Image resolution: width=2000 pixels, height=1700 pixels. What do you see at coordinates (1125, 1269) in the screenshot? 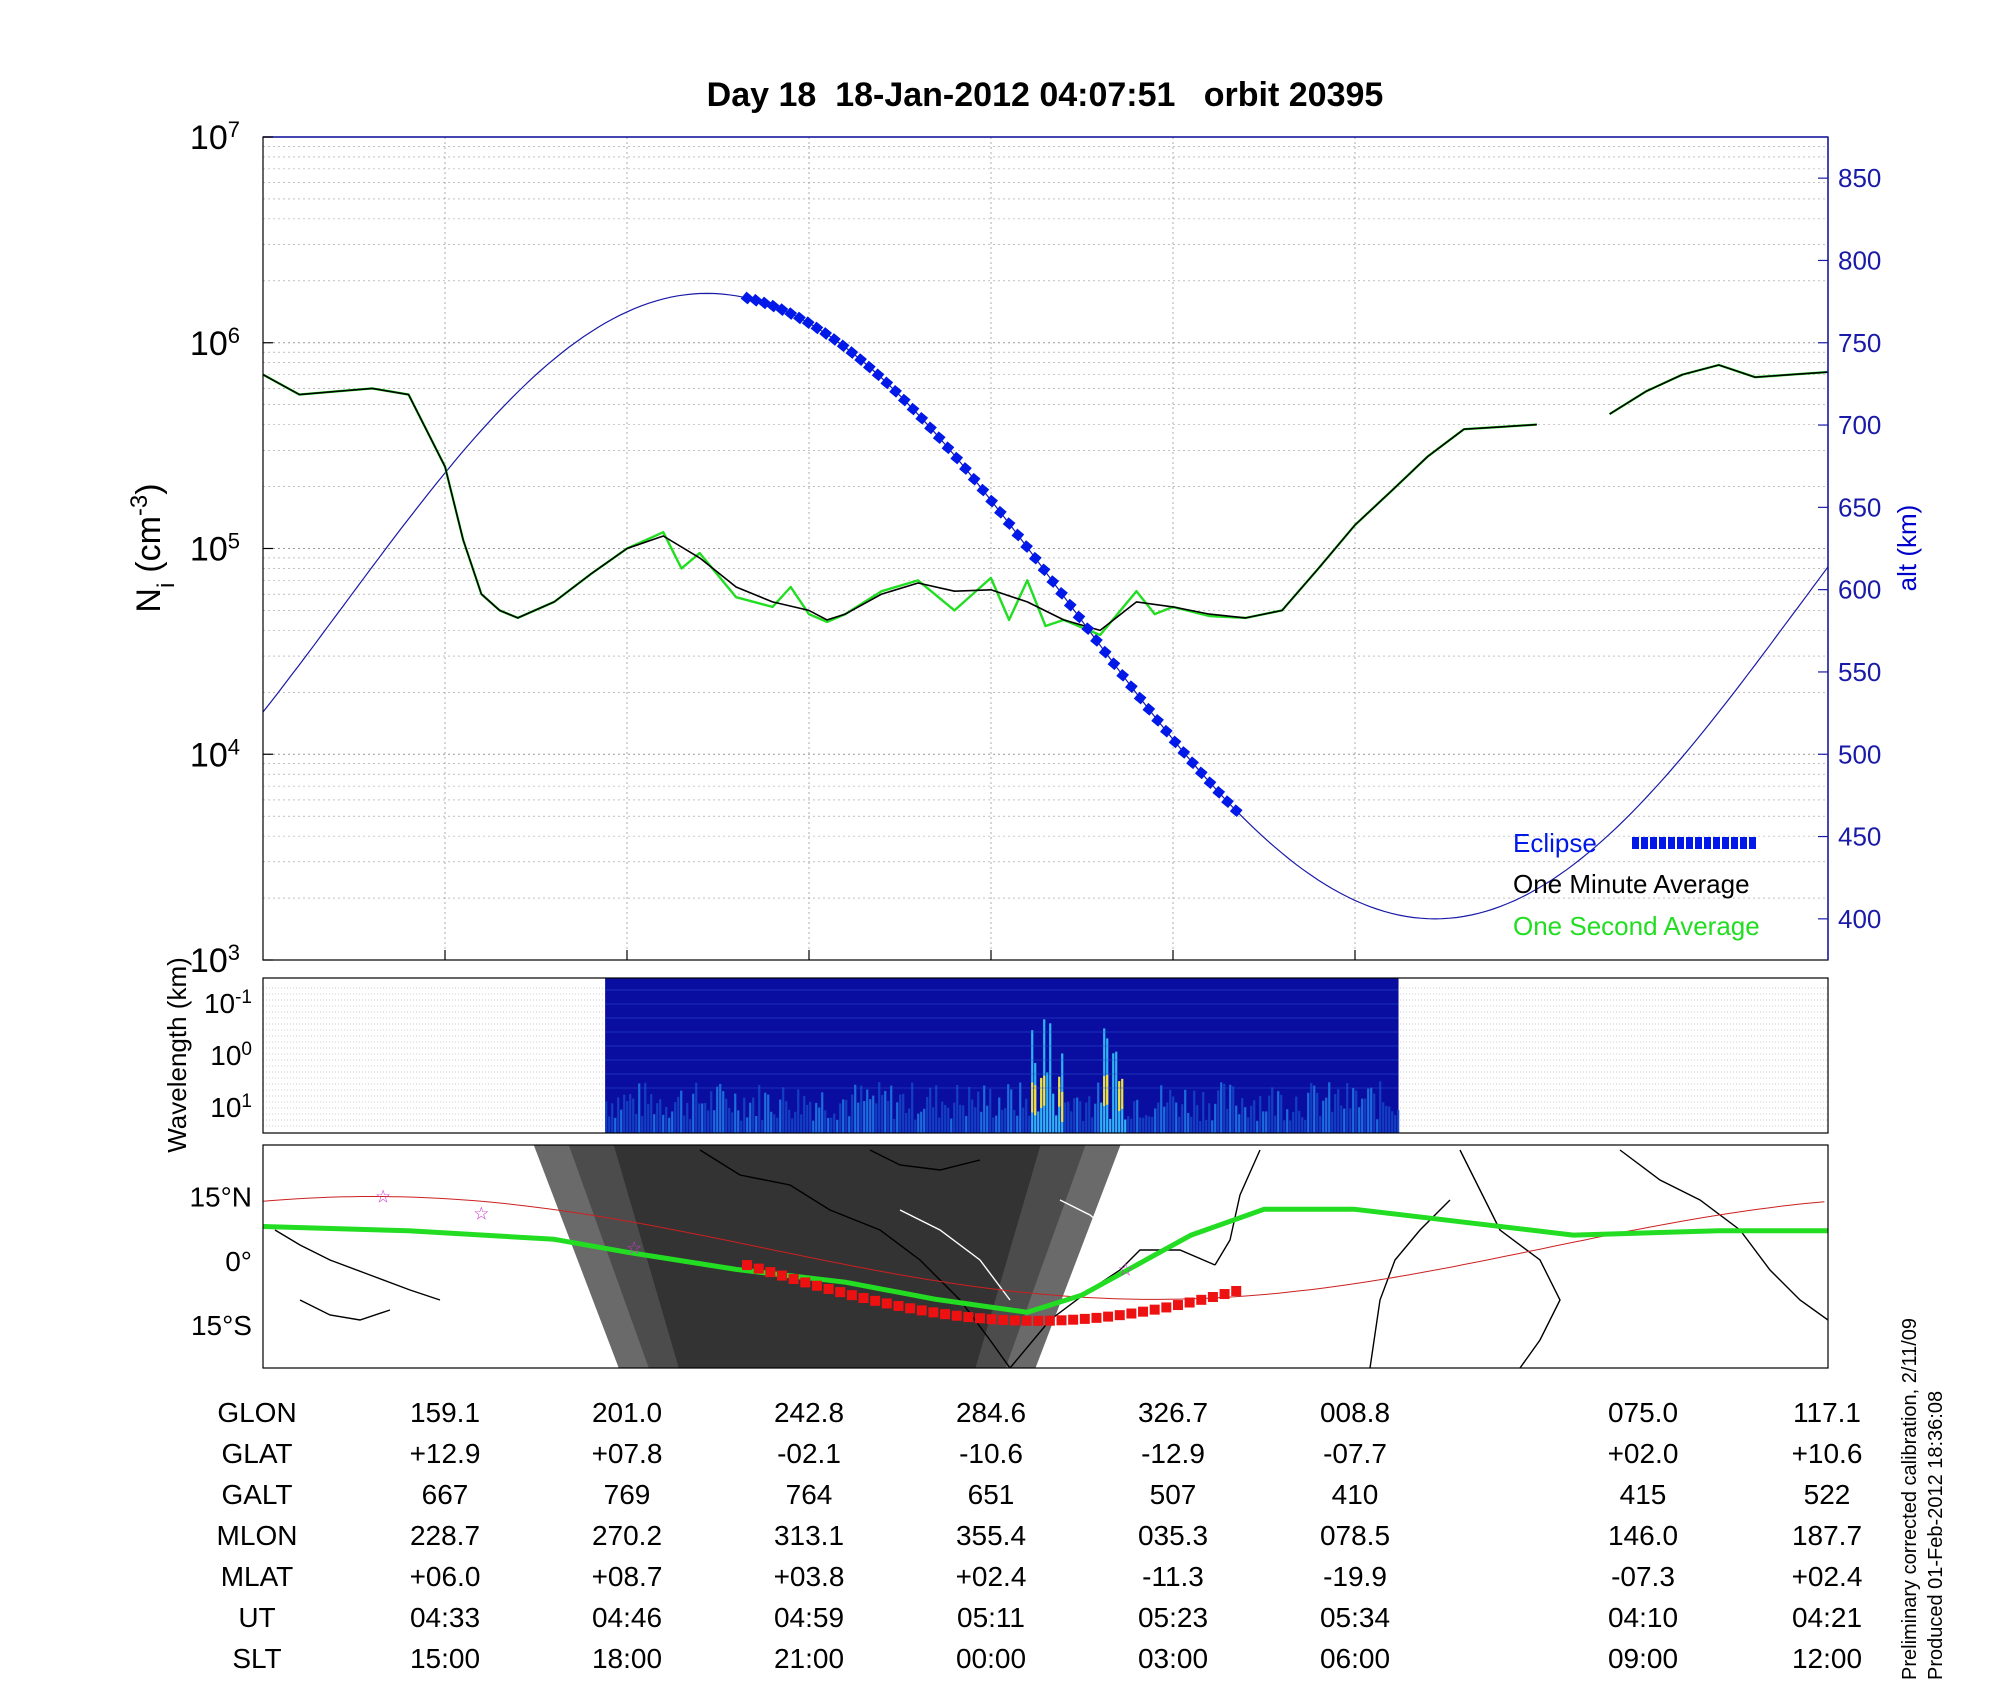
I see `star-marker: ☆` at bounding box center [1125, 1269].